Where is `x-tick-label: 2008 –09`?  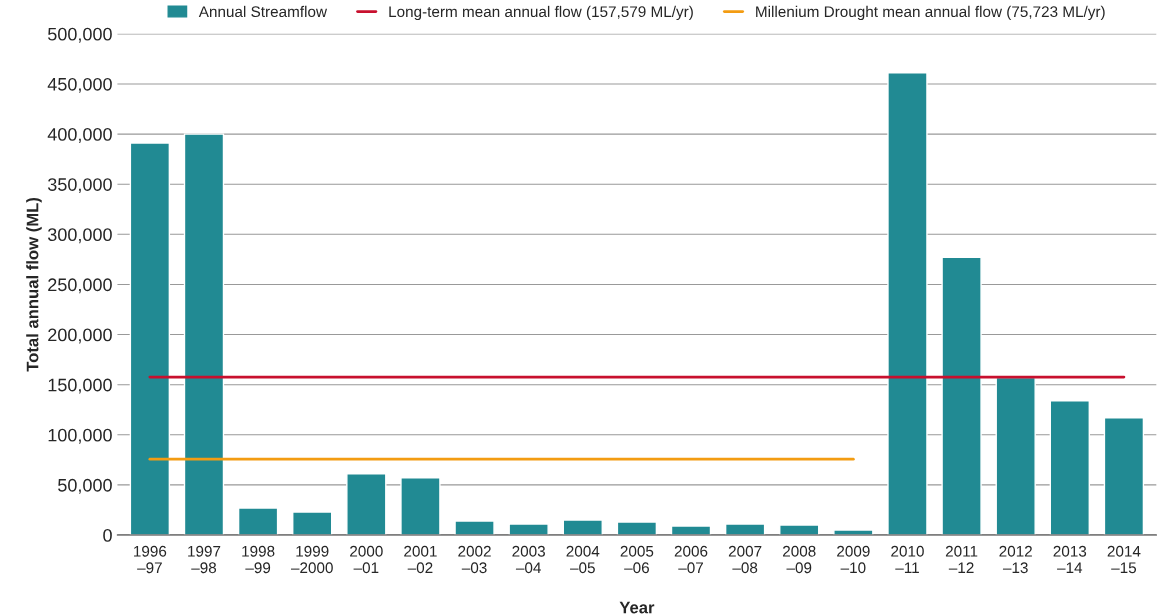 x-tick-label: 2008 –09 is located at coordinates (799, 559).